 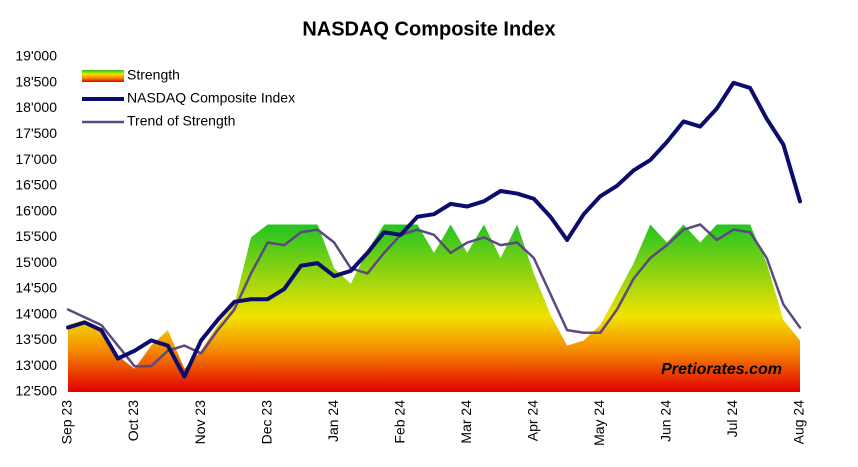 What do you see at coordinates (36, 133) in the screenshot?
I see `y-tick-label: 17'500` at bounding box center [36, 133].